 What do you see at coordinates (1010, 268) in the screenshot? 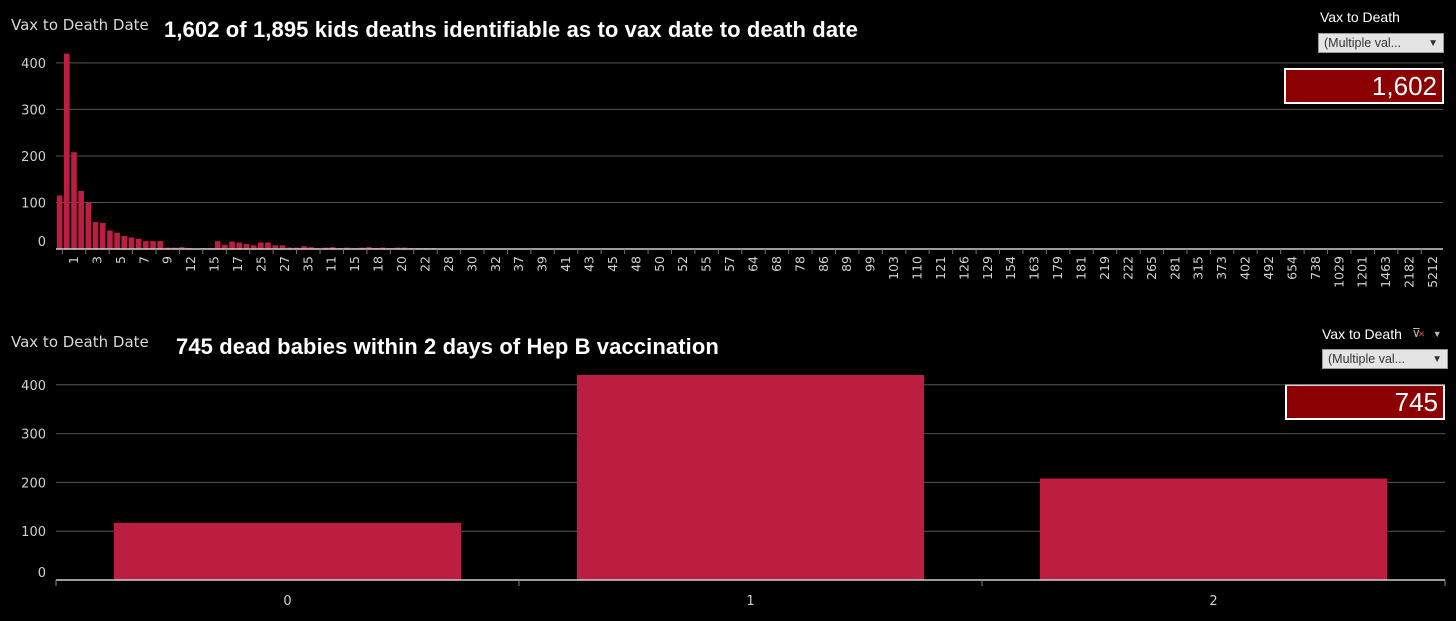
I see `x-tick-label: 154` at bounding box center [1010, 268].